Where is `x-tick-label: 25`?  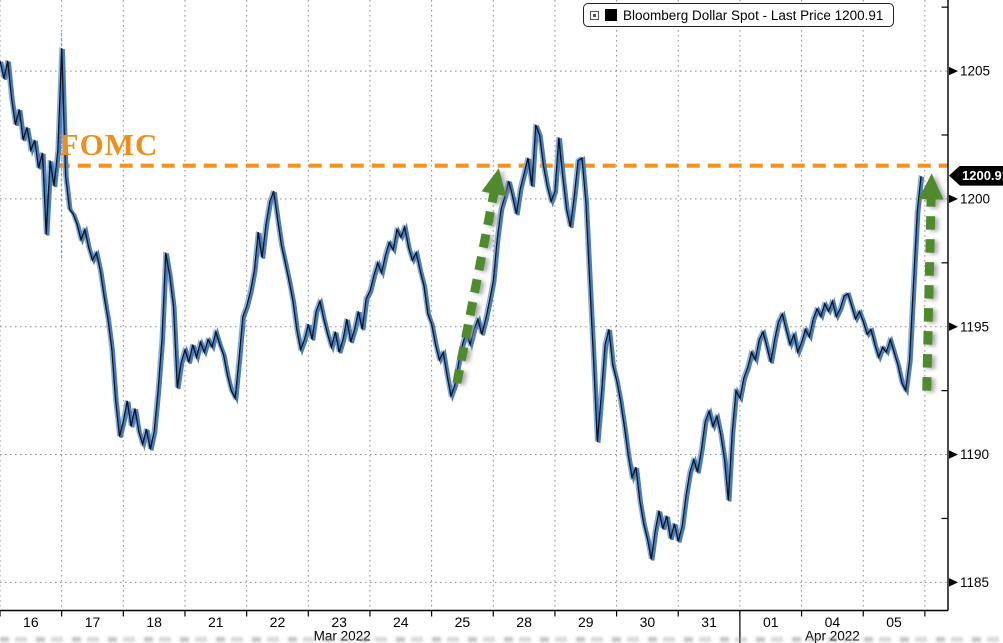
x-tick-label: 25 is located at coordinates (463, 622).